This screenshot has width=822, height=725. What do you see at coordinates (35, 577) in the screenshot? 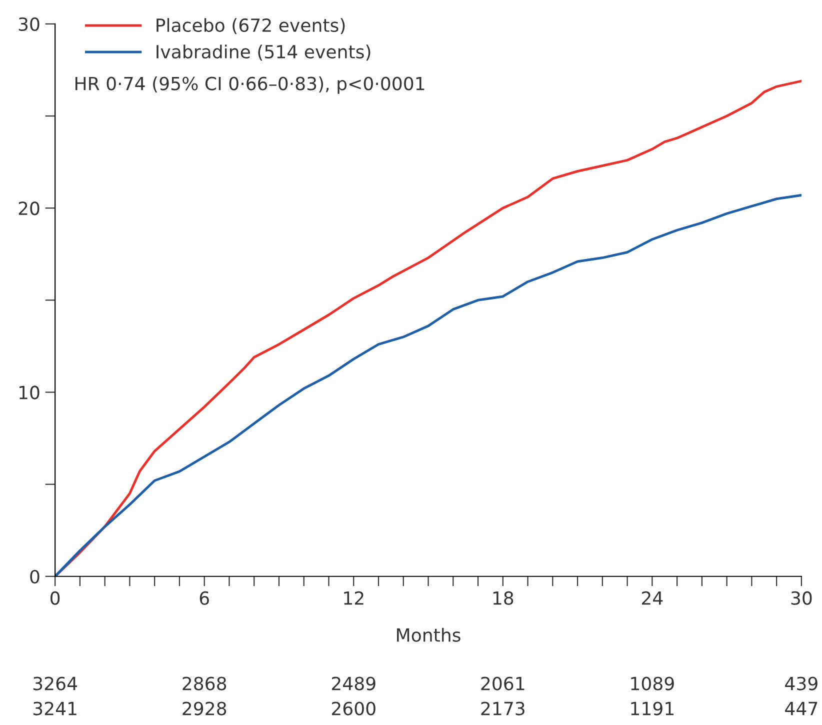
I see `y-tick-label: 0` at bounding box center [35, 577].